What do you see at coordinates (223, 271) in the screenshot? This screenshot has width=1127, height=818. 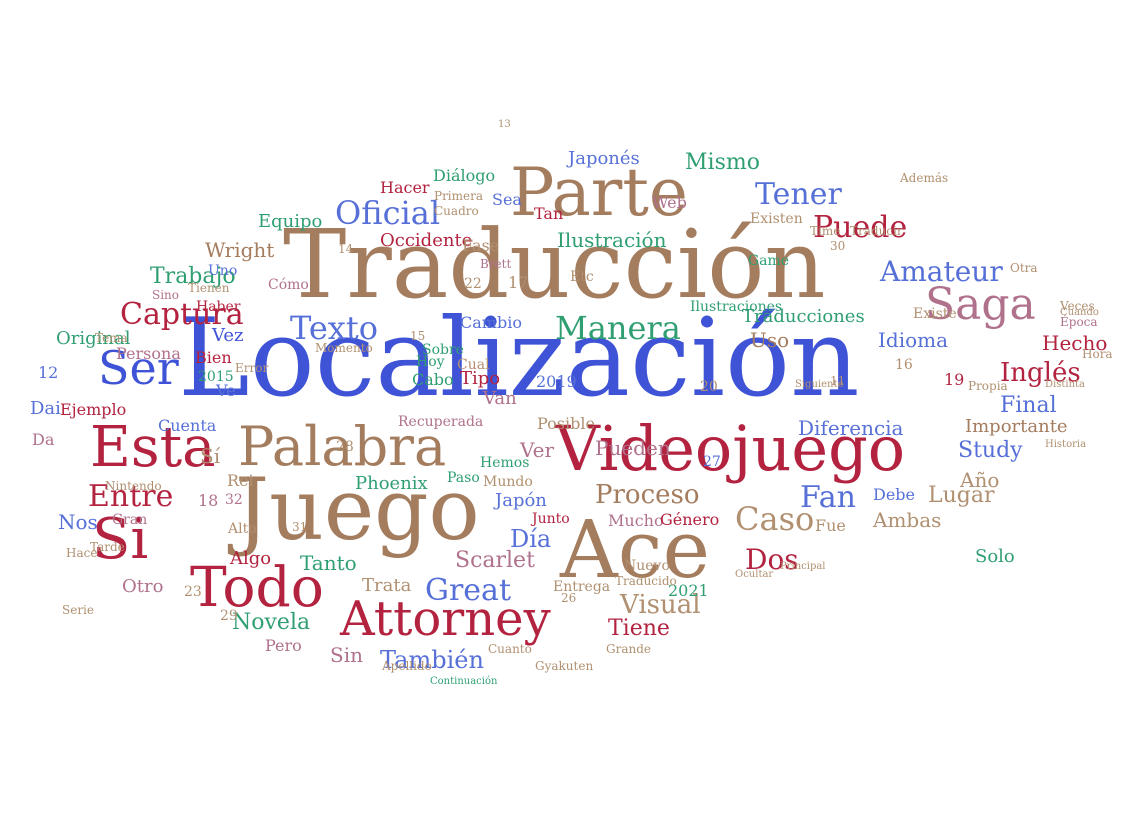 I see `cloud-word: Uno` at bounding box center [223, 271].